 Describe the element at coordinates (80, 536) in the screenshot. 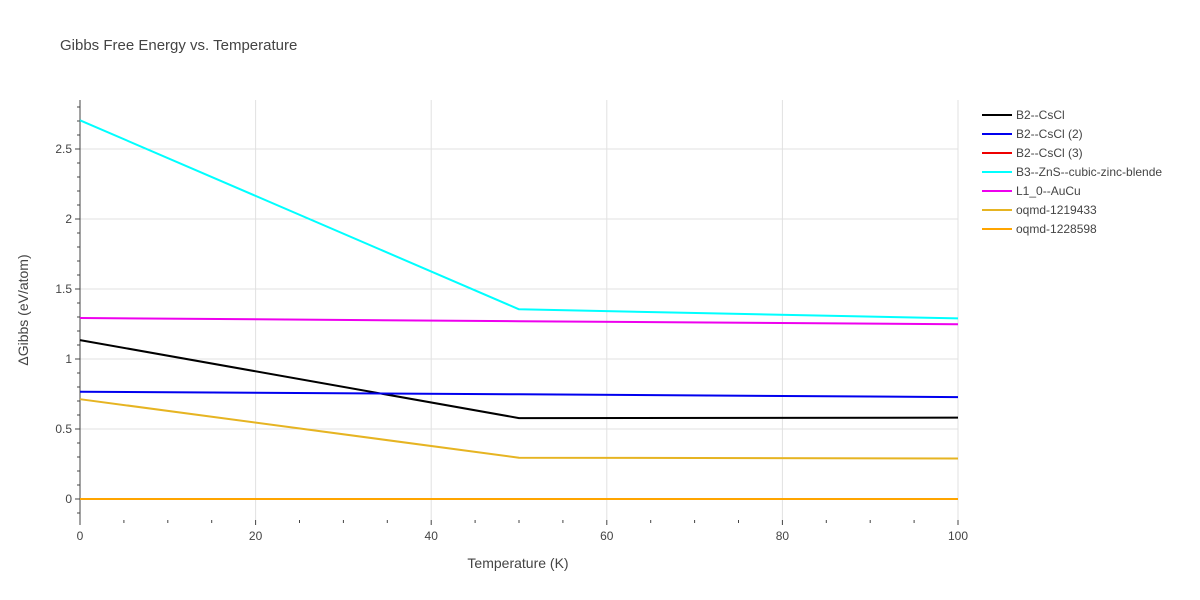

I see `x-tick-label: 0` at that location.